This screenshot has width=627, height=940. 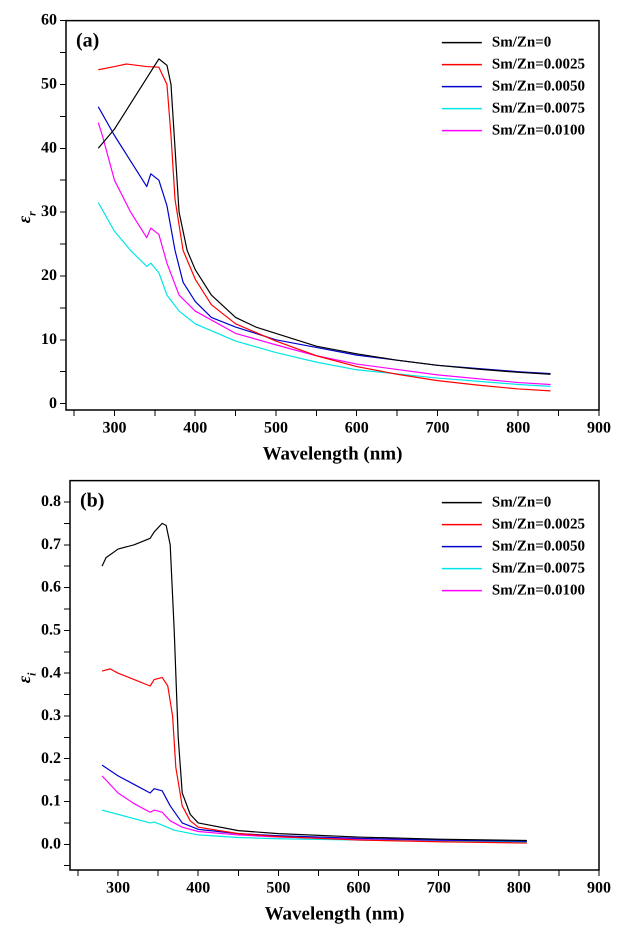 I want to click on y-axis-title: εr, so click(x=26, y=217).